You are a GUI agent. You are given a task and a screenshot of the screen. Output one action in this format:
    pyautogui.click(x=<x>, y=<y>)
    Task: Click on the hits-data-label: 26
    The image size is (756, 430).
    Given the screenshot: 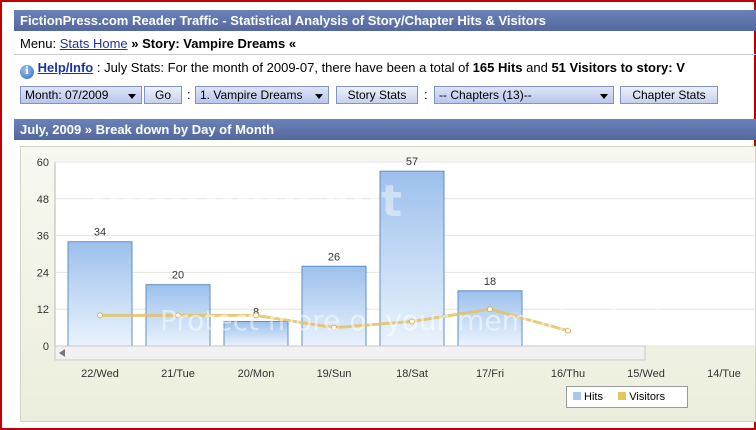 What is the action you would take?
    pyautogui.click(x=334, y=257)
    